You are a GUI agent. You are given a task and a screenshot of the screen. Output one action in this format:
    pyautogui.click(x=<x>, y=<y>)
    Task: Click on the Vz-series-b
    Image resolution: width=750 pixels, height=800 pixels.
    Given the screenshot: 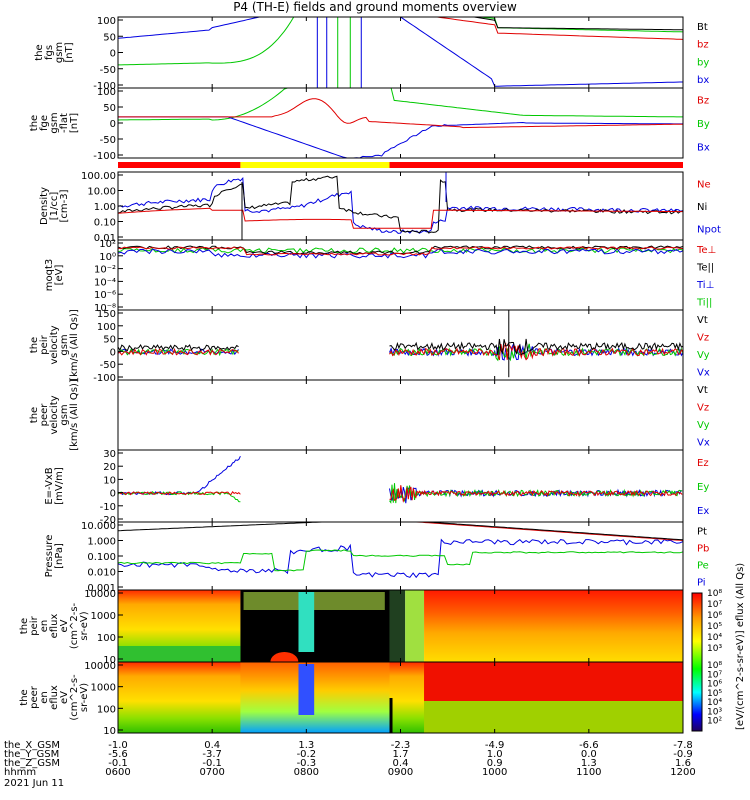 What is the action you would take?
    pyautogui.click(x=536, y=351)
    